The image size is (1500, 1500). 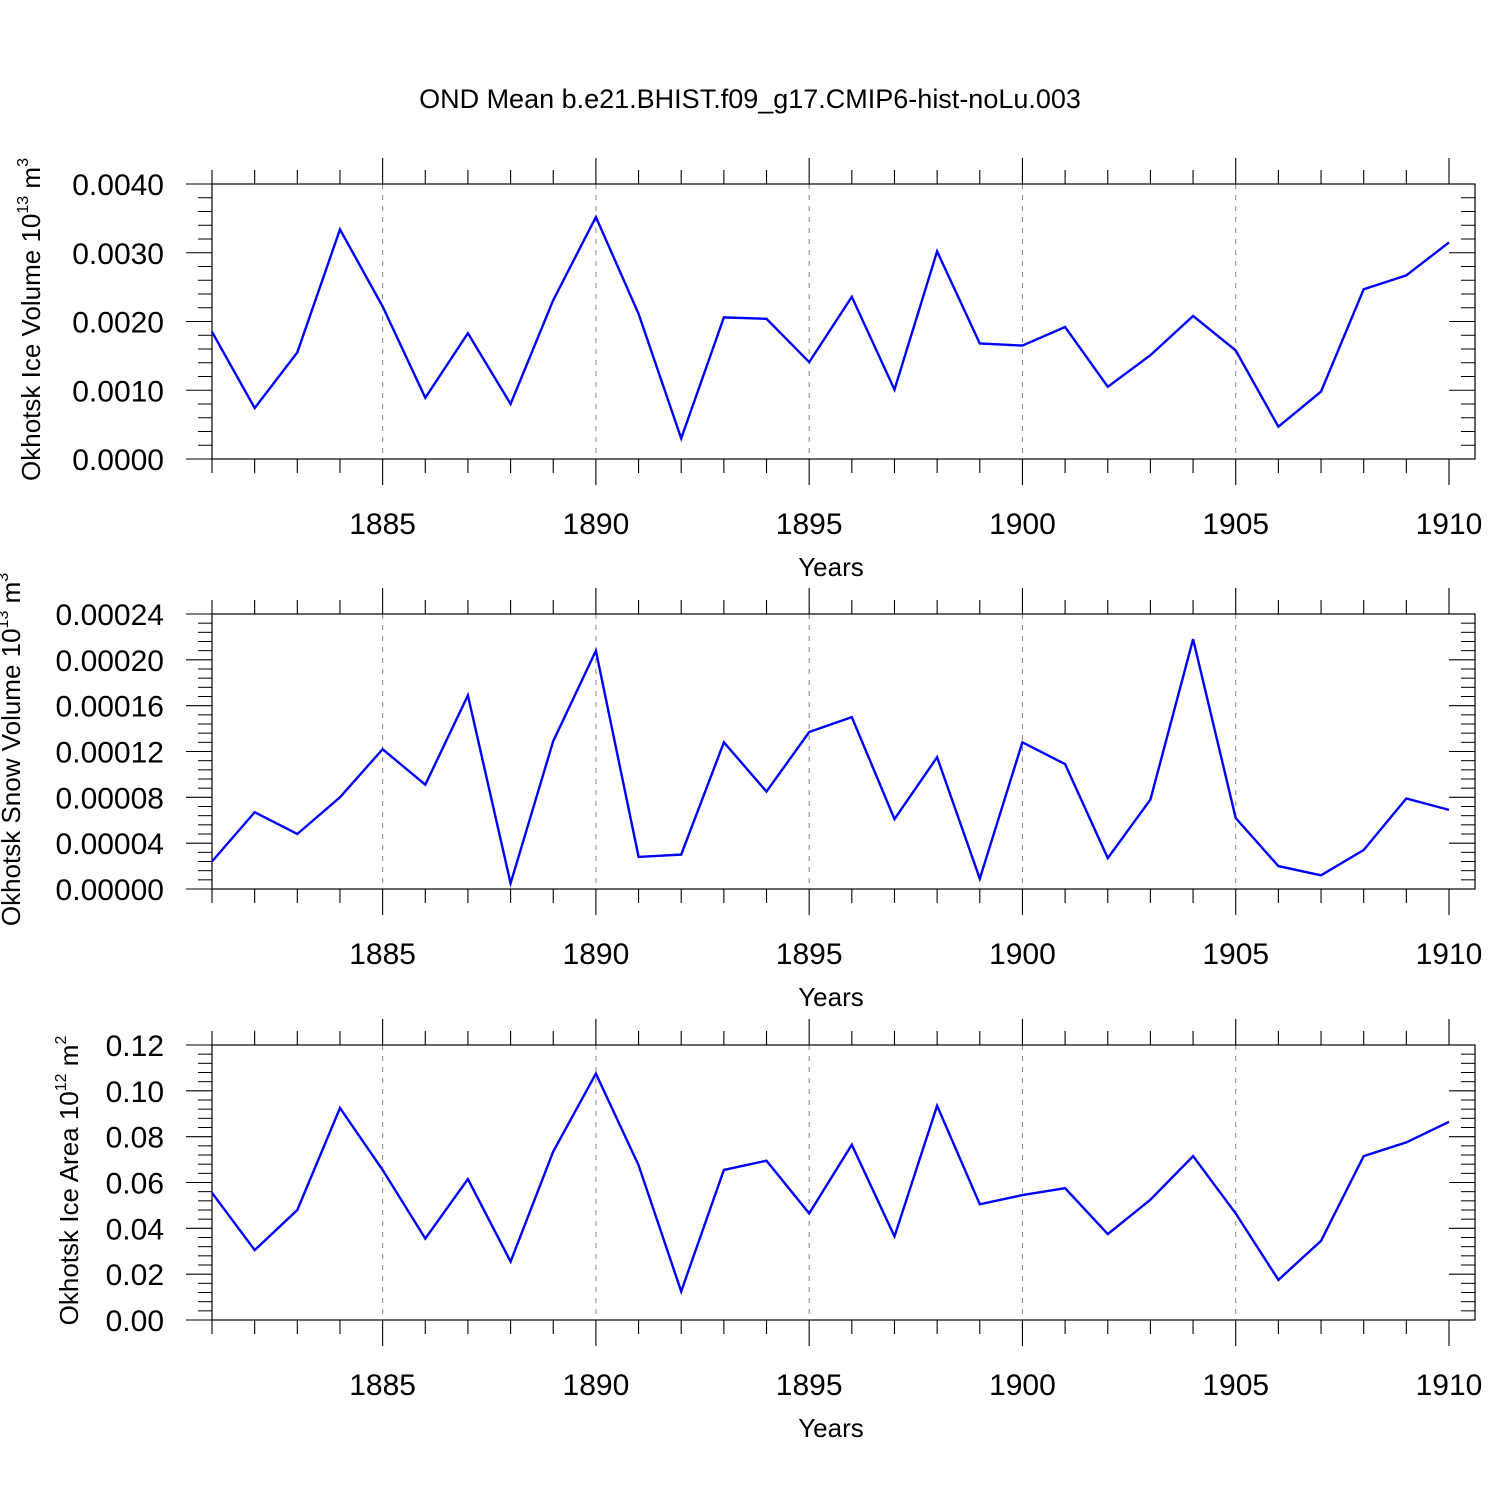 I want to click on y-axis-title-exponent: 12, so click(x=61, y=1082).